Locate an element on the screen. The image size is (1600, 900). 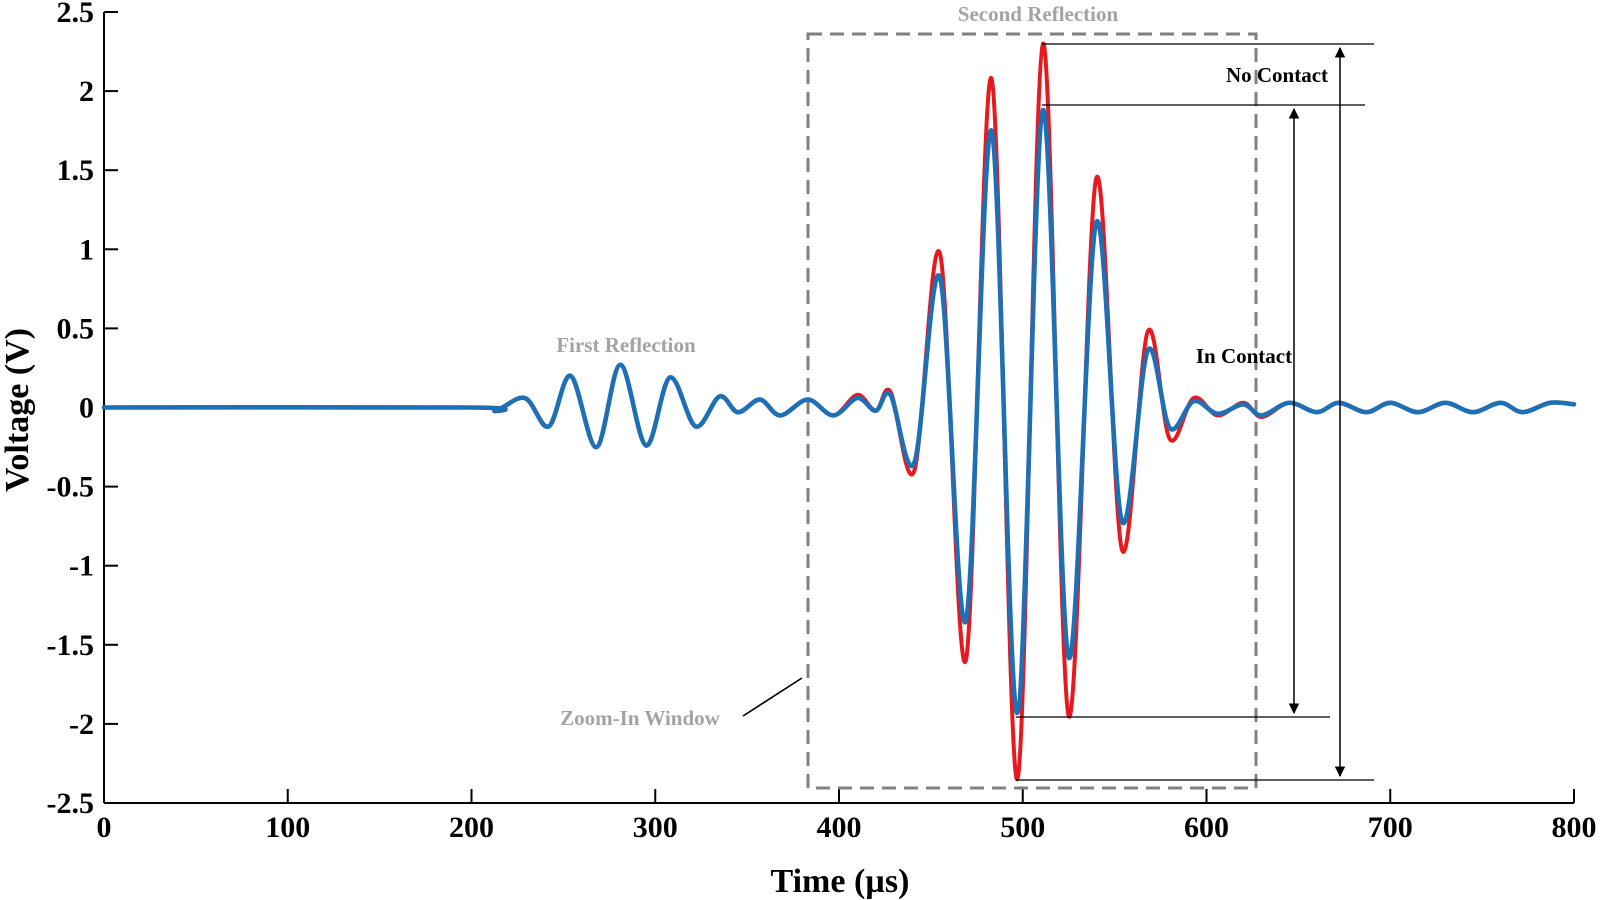
in-contact-label: In Contact is located at coordinates (1244, 356).